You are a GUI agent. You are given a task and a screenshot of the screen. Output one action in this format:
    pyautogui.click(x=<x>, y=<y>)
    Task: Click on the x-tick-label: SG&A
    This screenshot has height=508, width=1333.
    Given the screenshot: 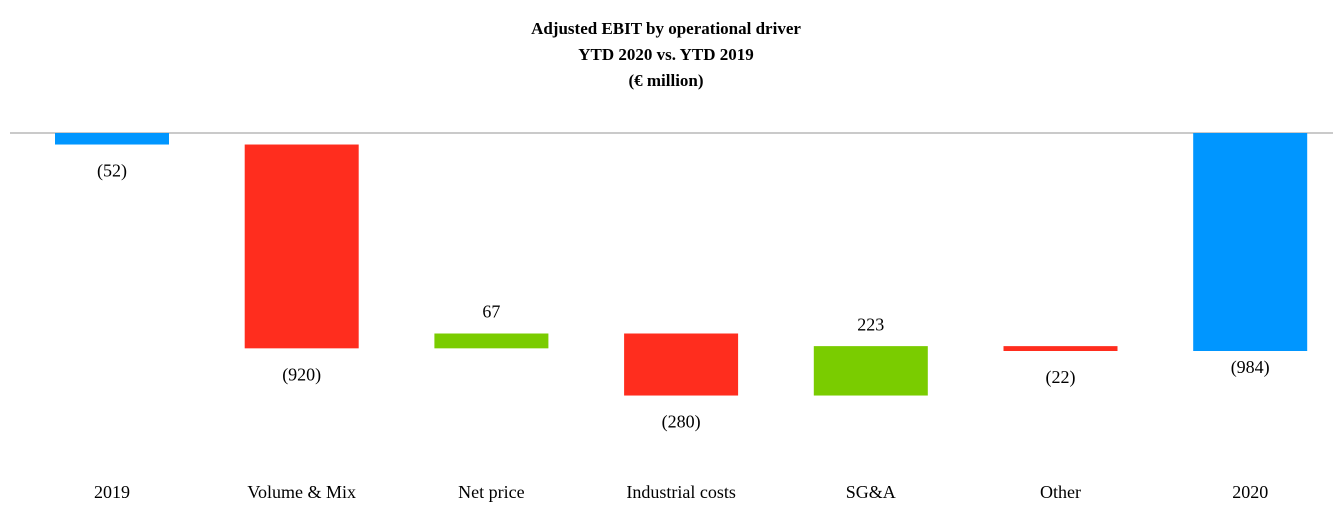 What is the action you would take?
    pyautogui.click(x=871, y=492)
    